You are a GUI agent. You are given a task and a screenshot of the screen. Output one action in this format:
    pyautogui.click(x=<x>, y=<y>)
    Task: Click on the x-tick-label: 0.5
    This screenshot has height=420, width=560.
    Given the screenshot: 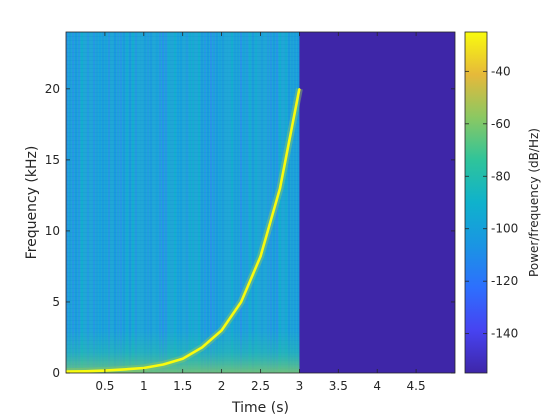 What is the action you would take?
    pyautogui.click(x=104, y=386)
    